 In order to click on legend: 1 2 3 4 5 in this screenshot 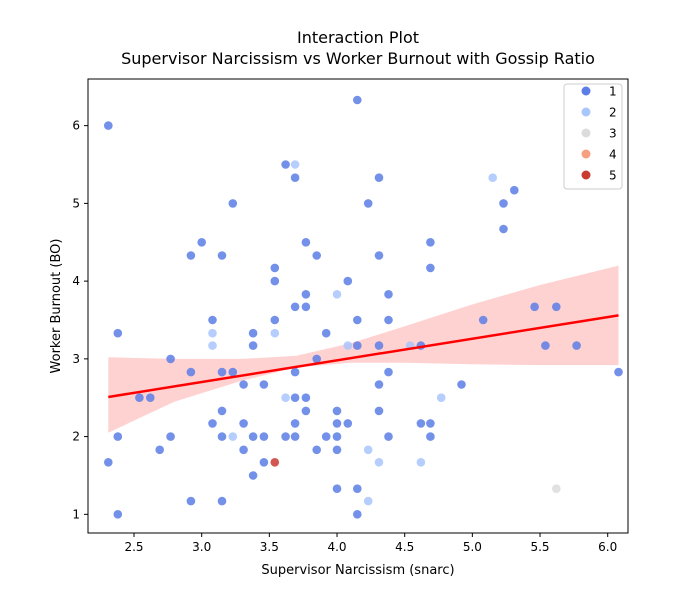, I will do `click(593, 136)`.